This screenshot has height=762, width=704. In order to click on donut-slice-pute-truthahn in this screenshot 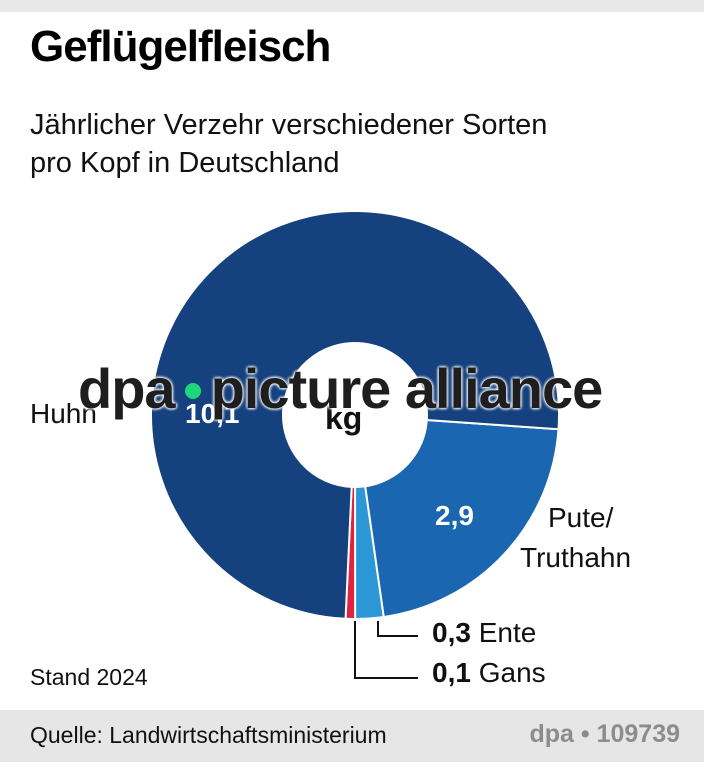, I will do `click(462, 518)`.